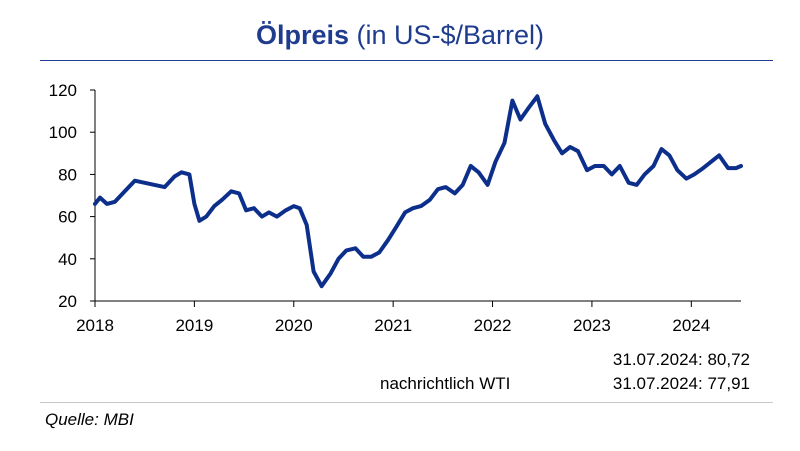 The height and width of the screenshot is (451, 800). I want to click on x-tick-label: 2023, so click(592, 325).